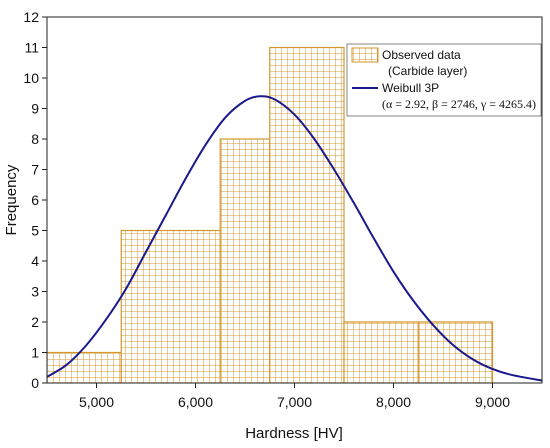  Describe the element at coordinates (421, 55) in the screenshot. I see `legend-label-observed: Observed data` at that location.